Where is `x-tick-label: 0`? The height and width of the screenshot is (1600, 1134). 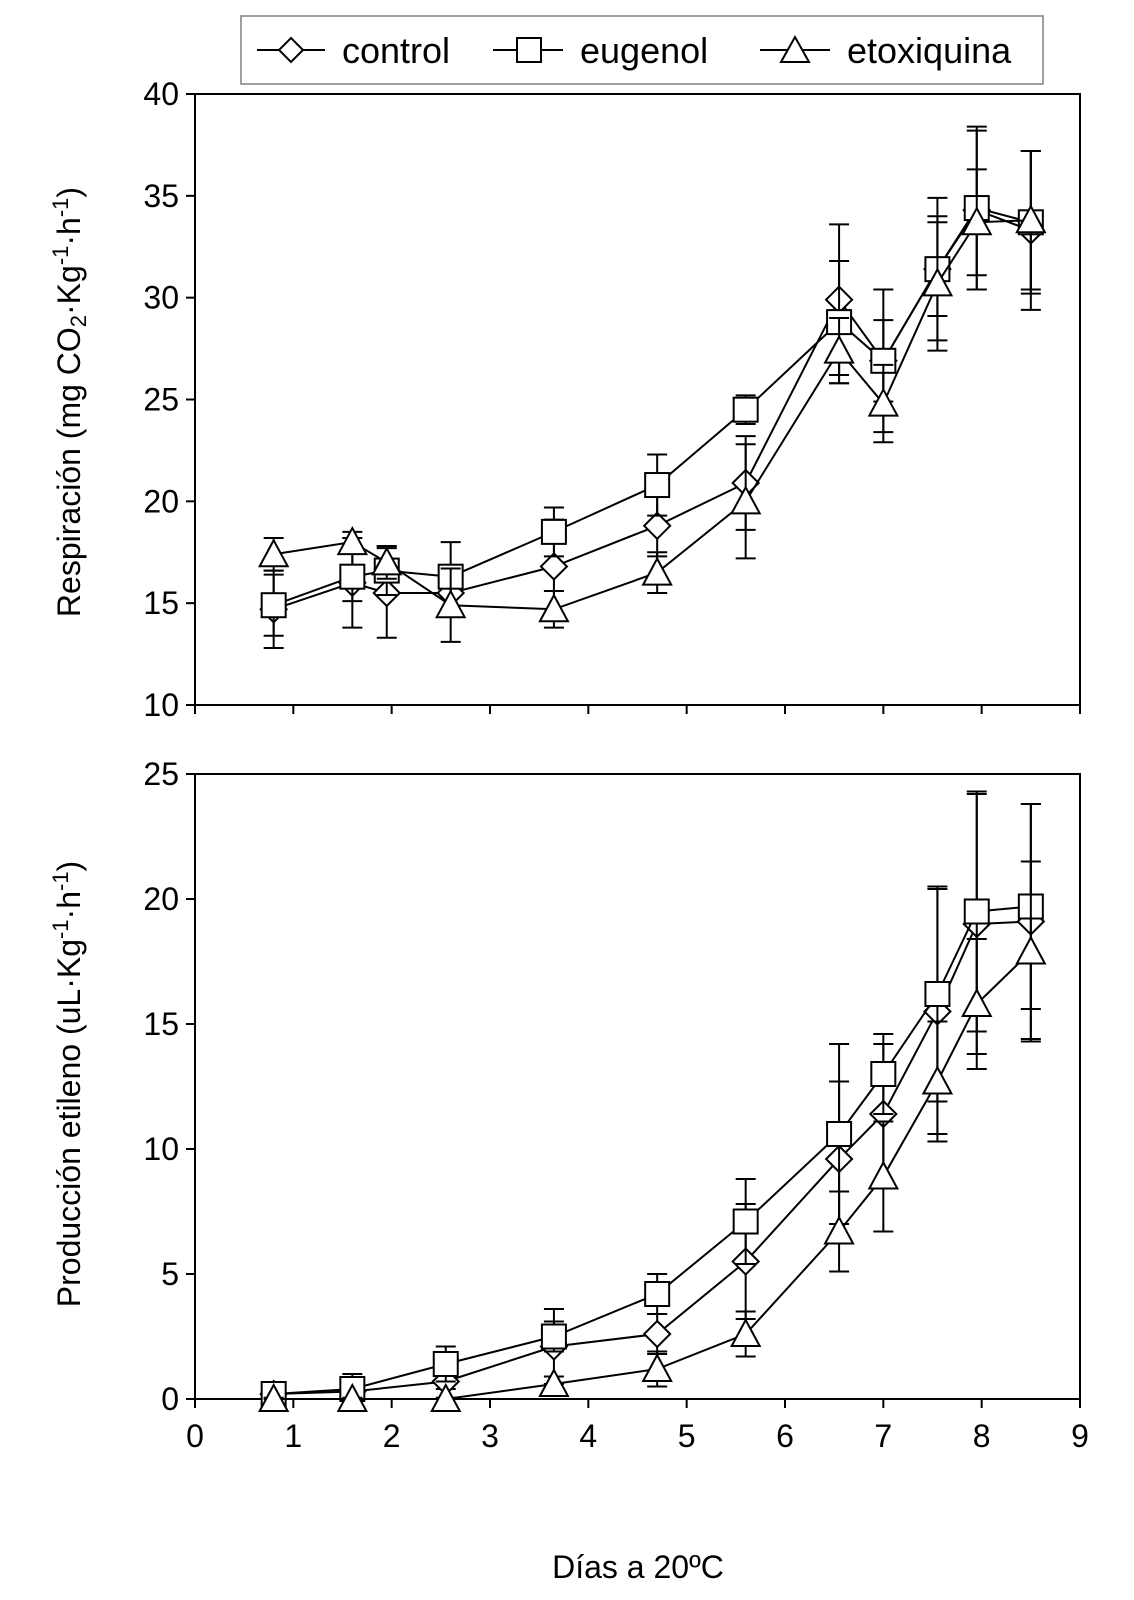 x-tick-label: 0 is located at coordinates (195, 1436).